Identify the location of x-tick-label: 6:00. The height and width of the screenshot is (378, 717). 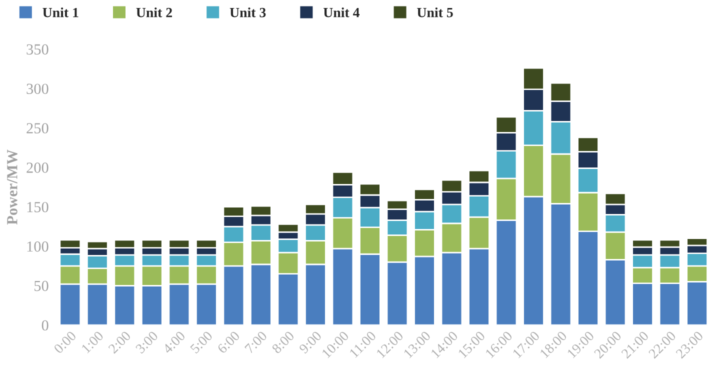
(228, 342).